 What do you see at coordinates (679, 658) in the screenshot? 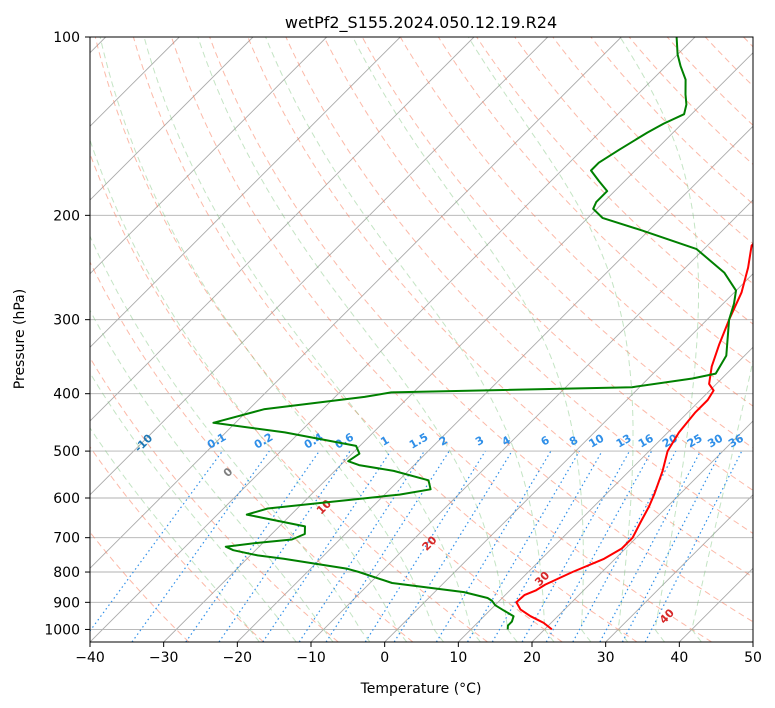
I see `x-tick-label: 40` at bounding box center [679, 658].